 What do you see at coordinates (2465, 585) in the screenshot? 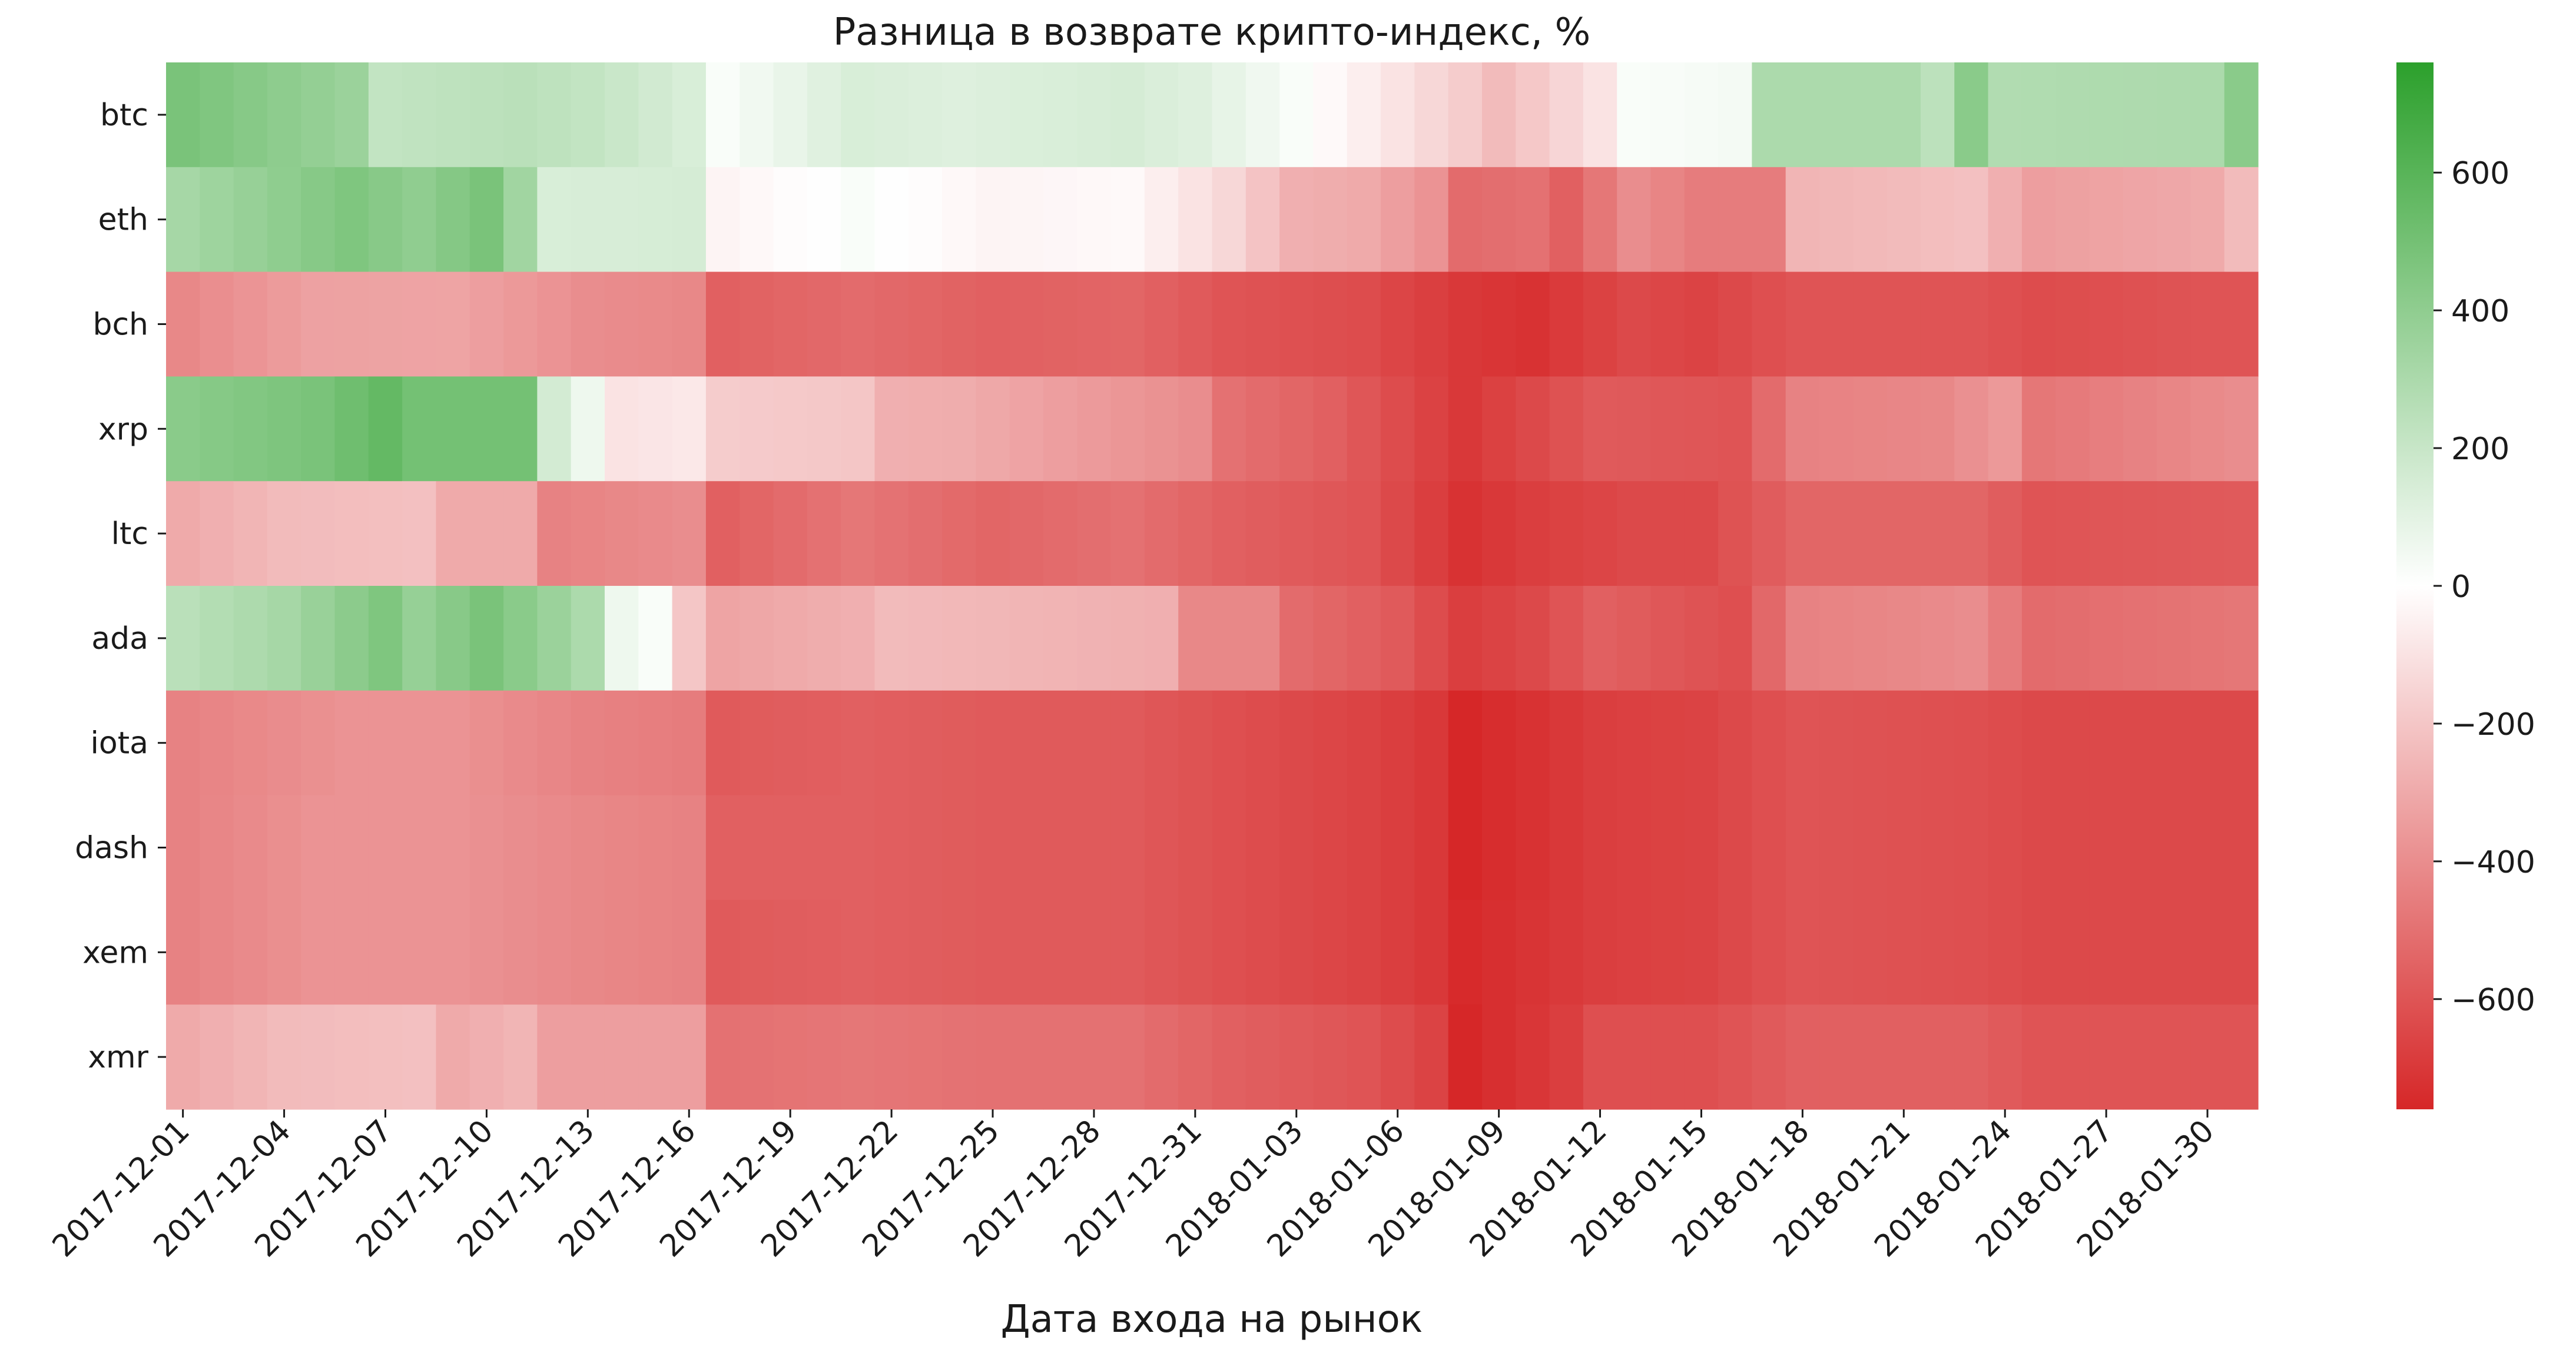
I see `colorbar: 600 400 200 0 −200 −400 −600` at bounding box center [2465, 585].